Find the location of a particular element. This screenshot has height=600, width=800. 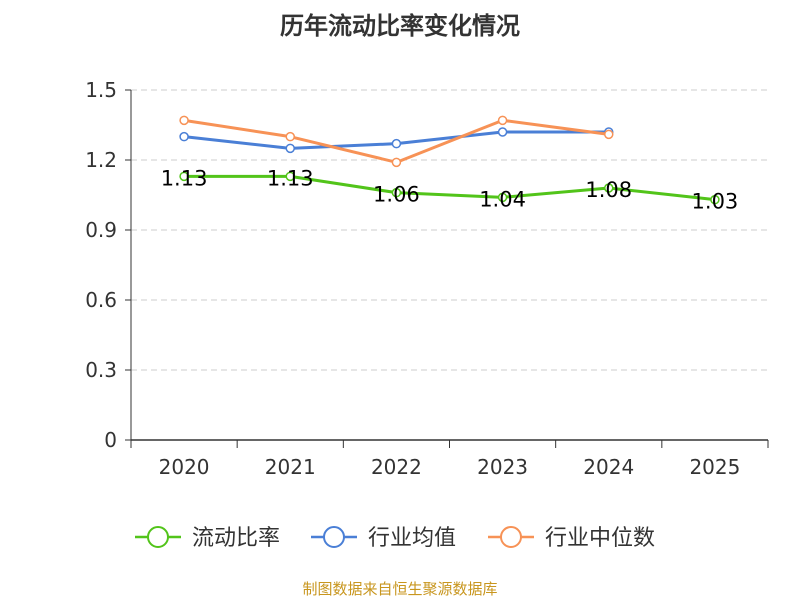

chart-title: 历年流动比率变化情况 is located at coordinates (400, 26).